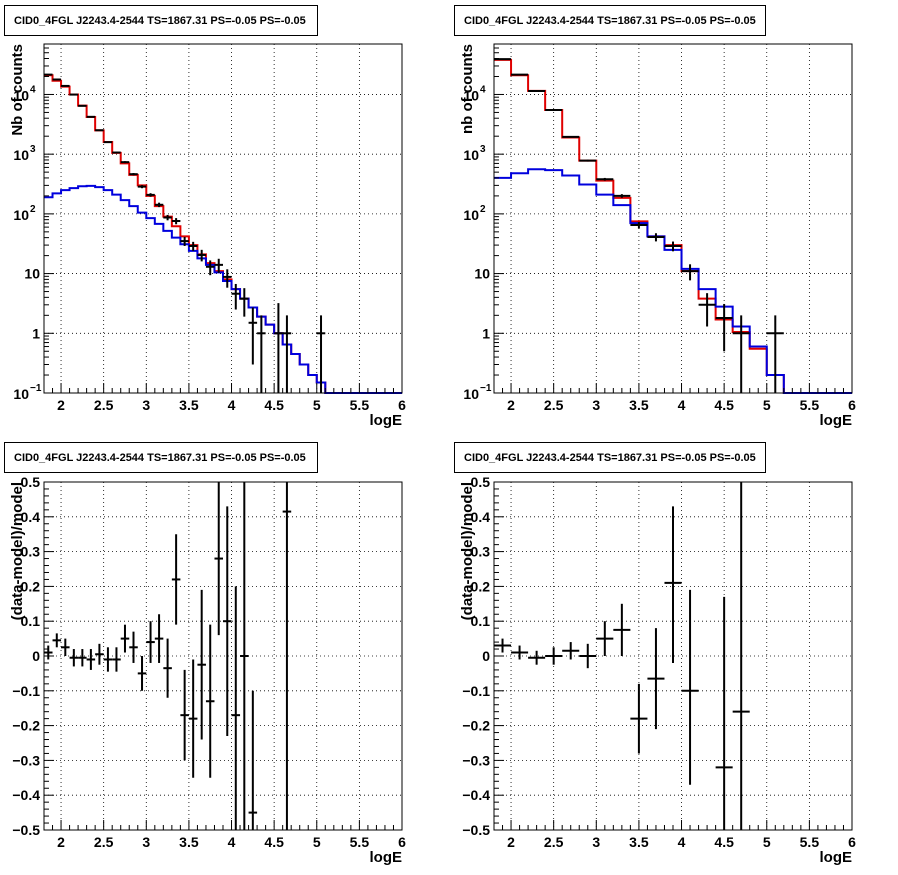  Describe the element at coordinates (36, 333) in the screenshot. I see `y-tick-label: 1` at that location.